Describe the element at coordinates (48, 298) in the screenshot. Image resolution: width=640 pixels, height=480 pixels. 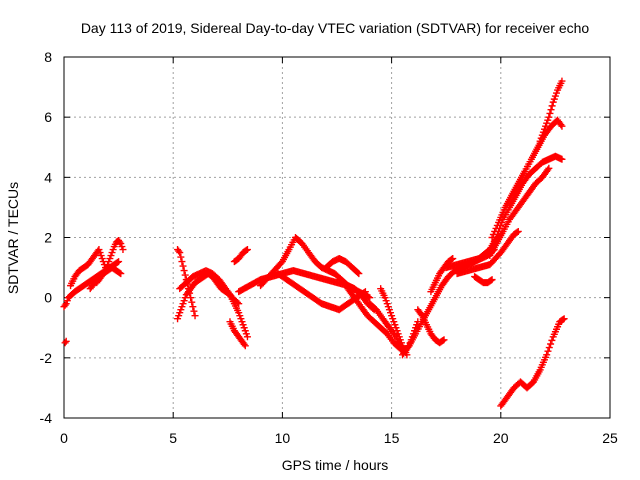
I see `y-tick-label: 0` at that location.